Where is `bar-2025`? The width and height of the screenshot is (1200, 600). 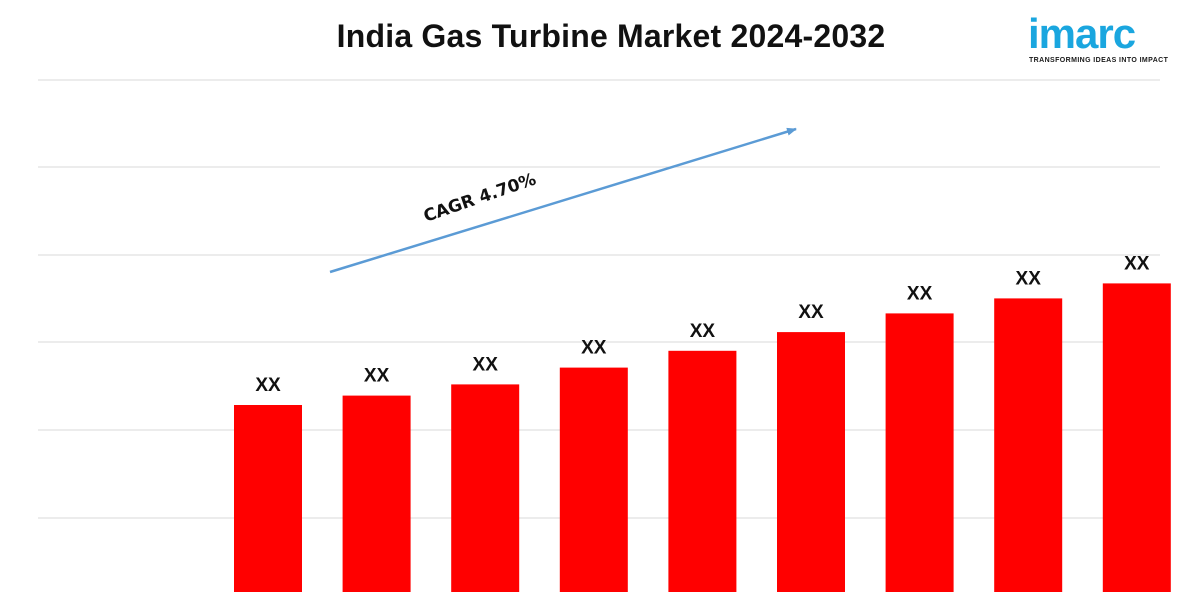
bar-2025 is located at coordinates (376, 493).